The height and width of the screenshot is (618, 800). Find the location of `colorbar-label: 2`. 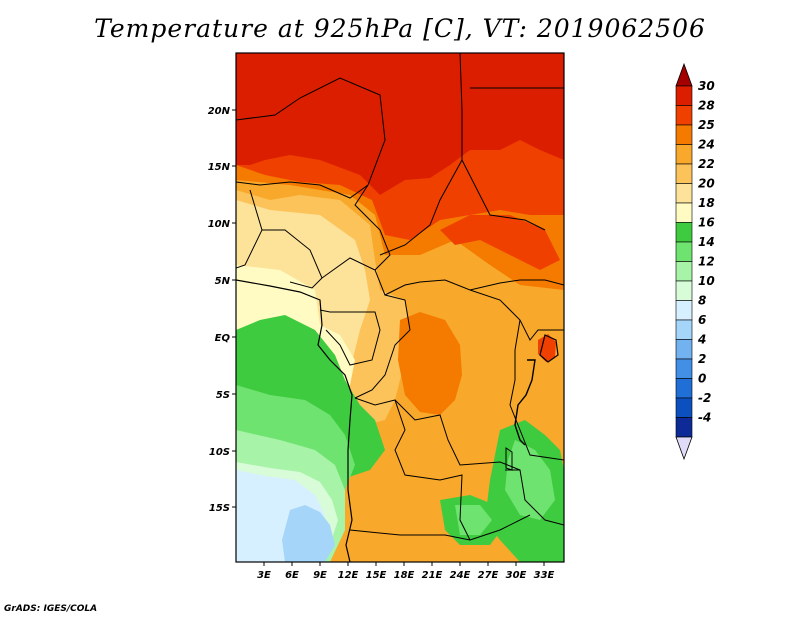

colorbar-label: 2 is located at coordinates (702, 359).